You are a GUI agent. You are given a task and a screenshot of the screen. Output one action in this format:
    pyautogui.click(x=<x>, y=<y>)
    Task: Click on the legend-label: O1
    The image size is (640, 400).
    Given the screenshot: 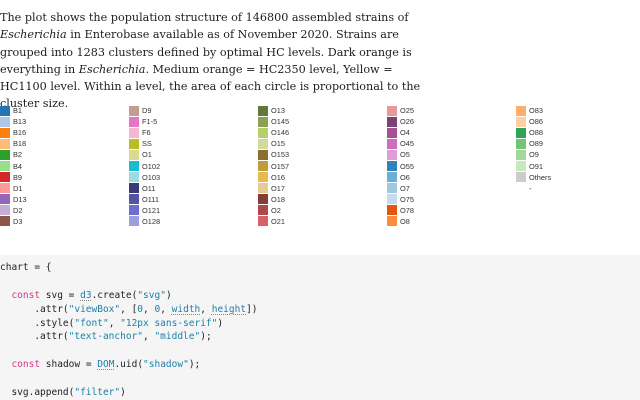 What is the action you would take?
    pyautogui.click(x=147, y=155)
    